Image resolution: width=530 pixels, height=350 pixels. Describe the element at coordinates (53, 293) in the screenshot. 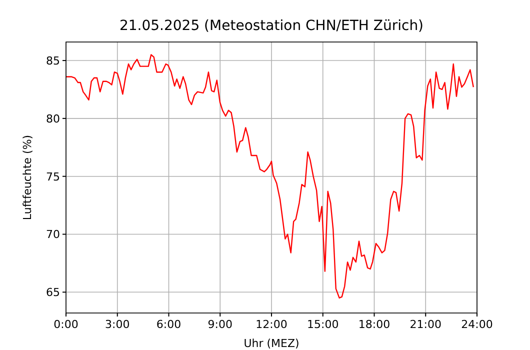

I see `y-tick-label: 65` at that location.